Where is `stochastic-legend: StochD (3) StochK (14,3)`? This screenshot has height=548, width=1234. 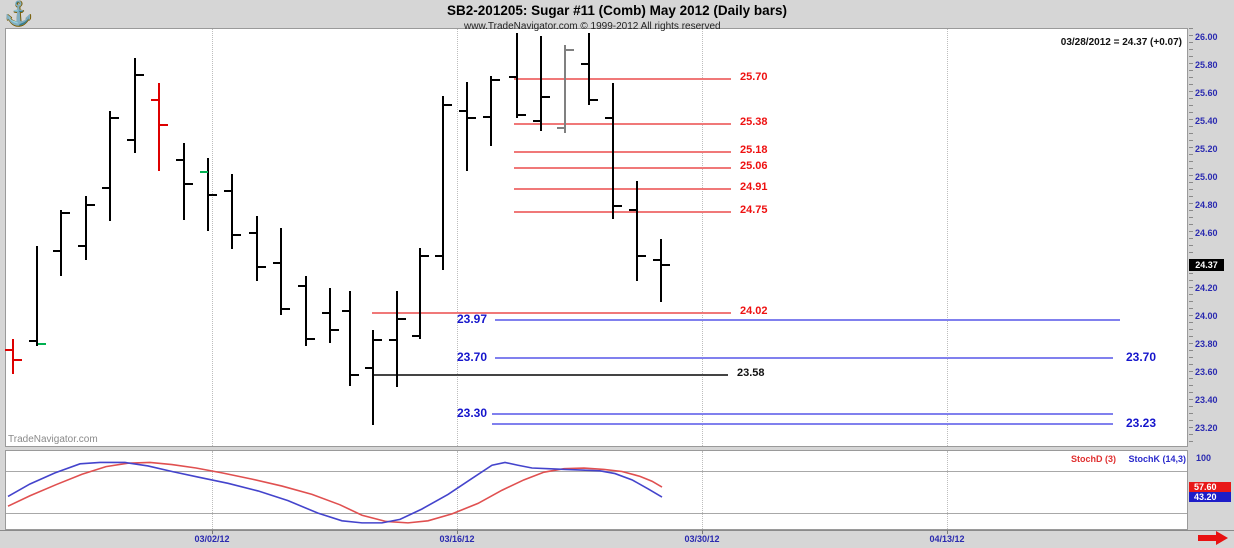
stochastic-legend: StochD (3) StochK (14,3) is located at coordinates (1093, 459).